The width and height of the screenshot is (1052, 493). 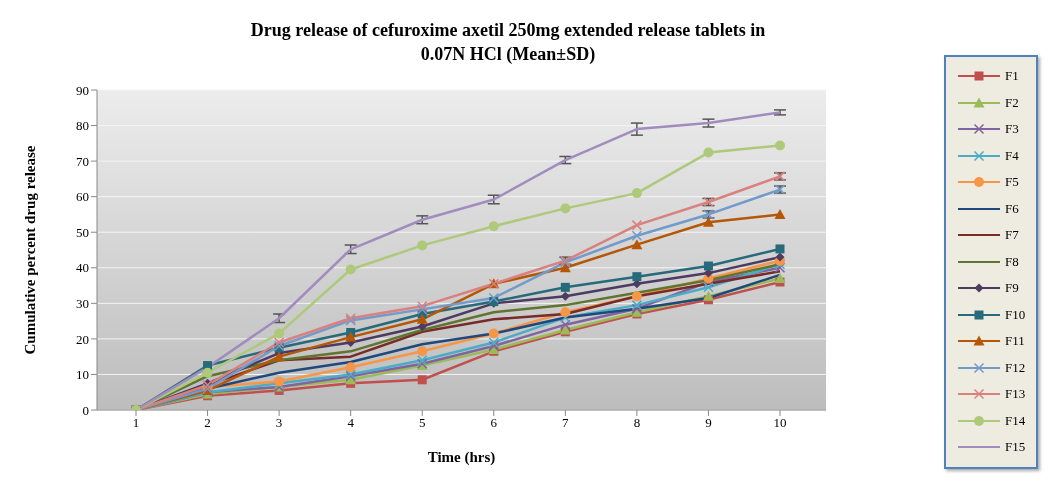 What do you see at coordinates (82, 339) in the screenshot?
I see `y-tick-label: 20` at bounding box center [82, 339].